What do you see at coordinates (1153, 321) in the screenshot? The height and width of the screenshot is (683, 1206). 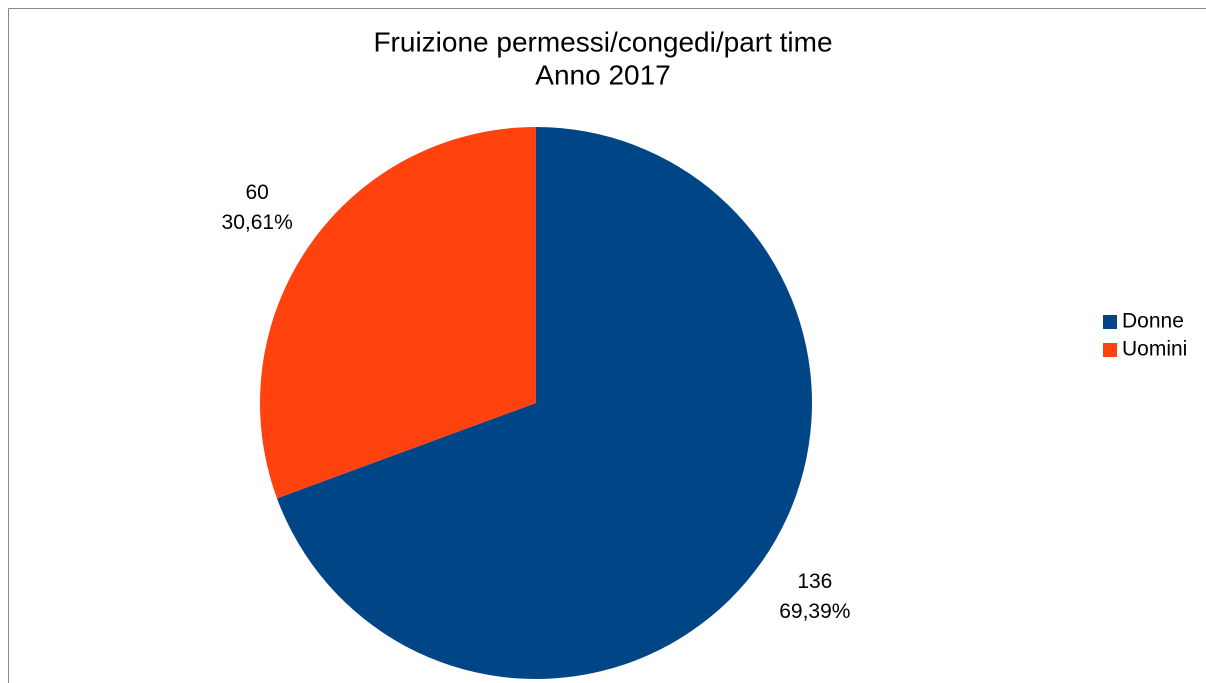 I see `legend-label: Donne` at bounding box center [1153, 321].